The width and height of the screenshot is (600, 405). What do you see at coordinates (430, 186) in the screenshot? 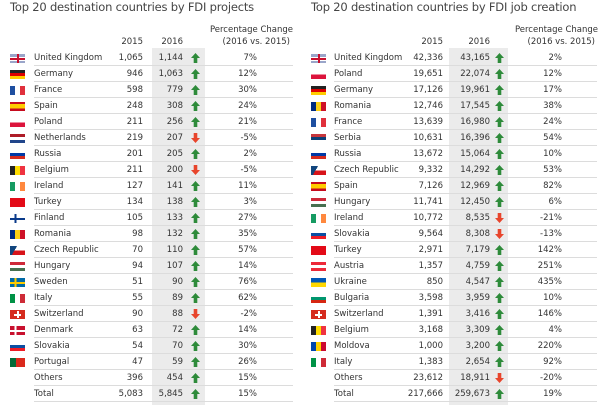
I see `value-2015: 7,126` at bounding box center [430, 186].